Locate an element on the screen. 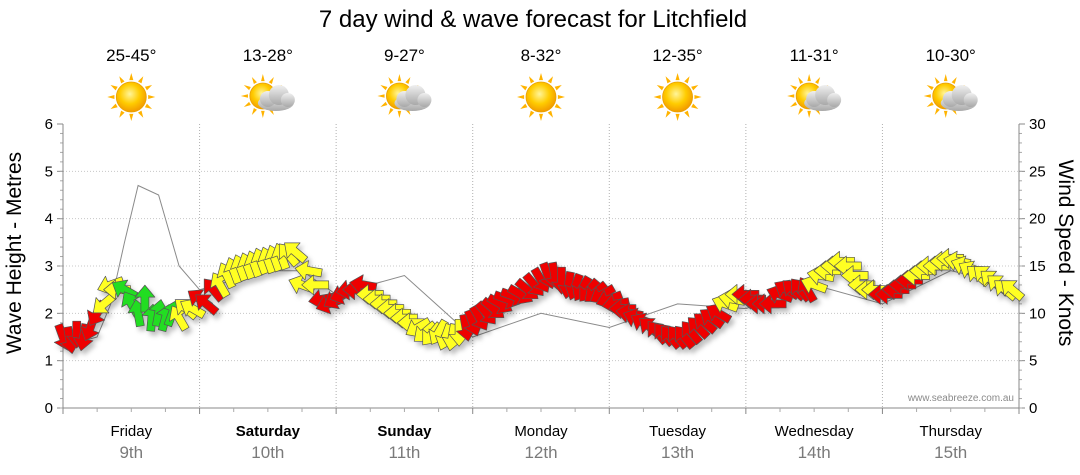  day-column: 12-35° Tuesday 13th is located at coordinates (677, 254).